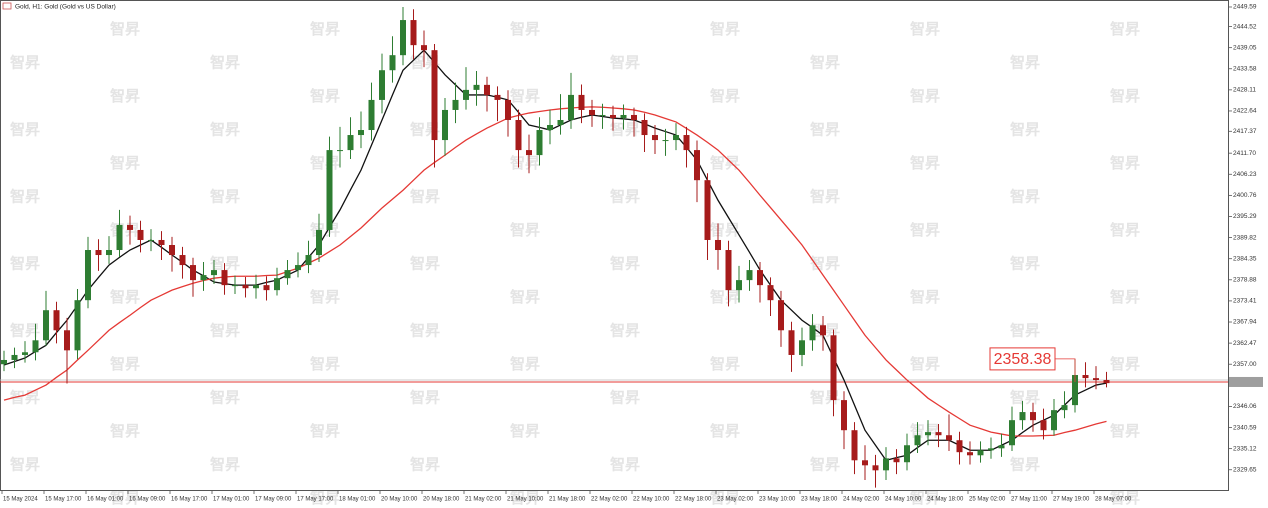 This screenshot has height=508, width=1268. Describe the element at coordinates (693, 500) in the screenshot. I see `x-tick-label: 22 May 18:00` at that location.